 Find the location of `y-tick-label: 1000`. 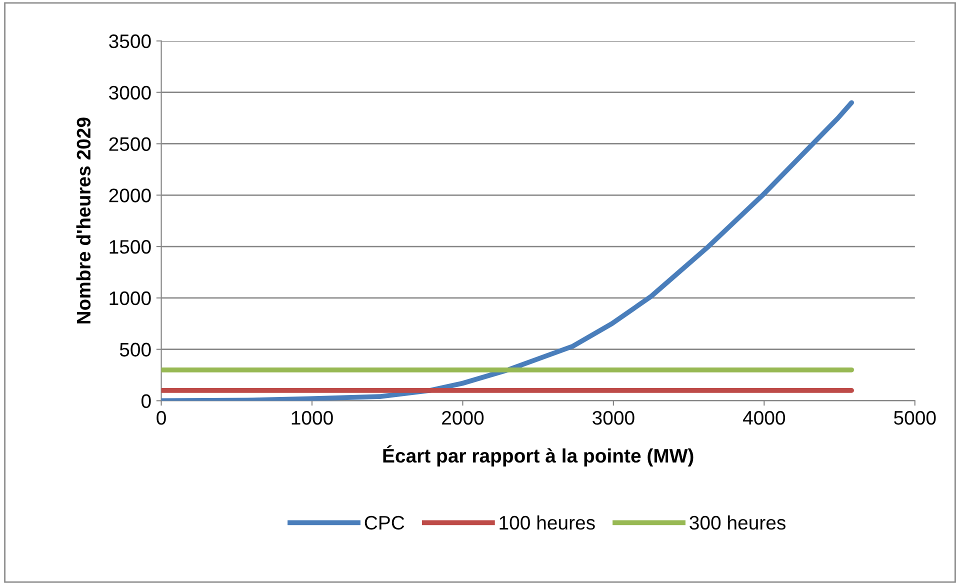

y-tick-label: 1000 is located at coordinates (130, 298).